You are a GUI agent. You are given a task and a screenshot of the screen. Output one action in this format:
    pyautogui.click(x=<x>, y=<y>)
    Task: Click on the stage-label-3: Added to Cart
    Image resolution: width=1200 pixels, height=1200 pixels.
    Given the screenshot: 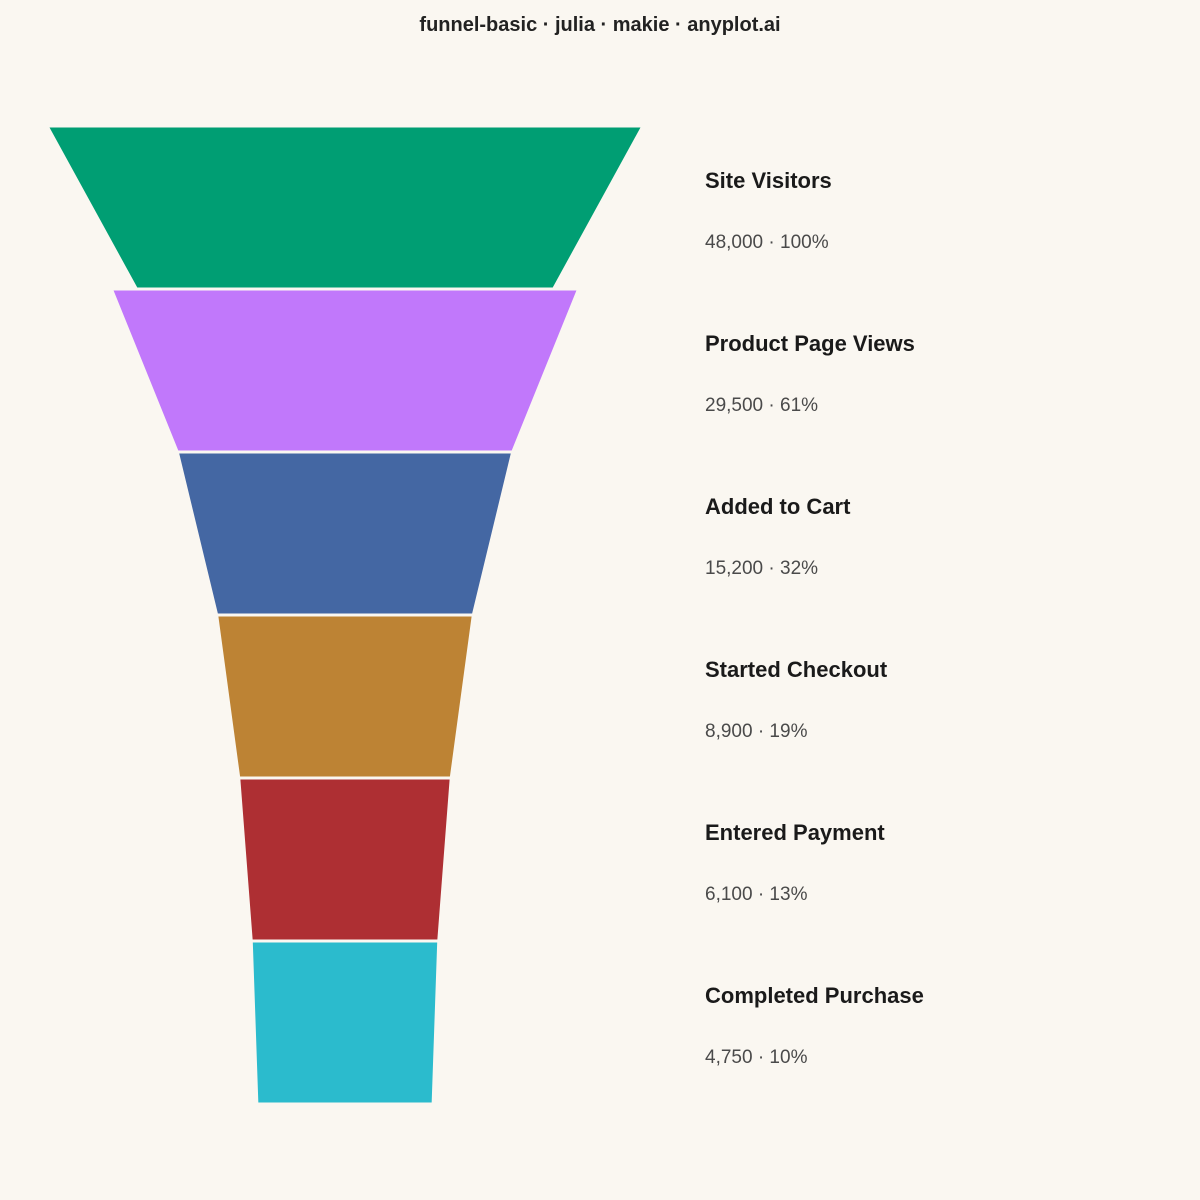 What is the action you would take?
    pyautogui.click(x=778, y=506)
    